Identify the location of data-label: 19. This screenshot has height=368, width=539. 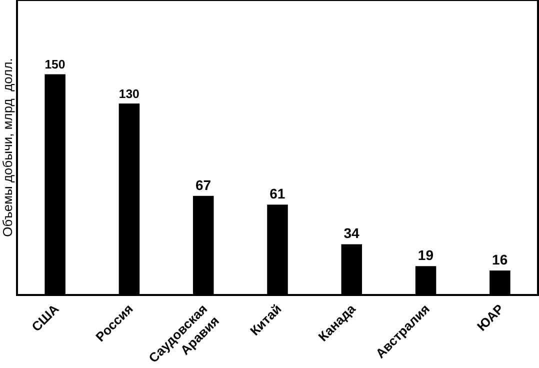
(426, 255).